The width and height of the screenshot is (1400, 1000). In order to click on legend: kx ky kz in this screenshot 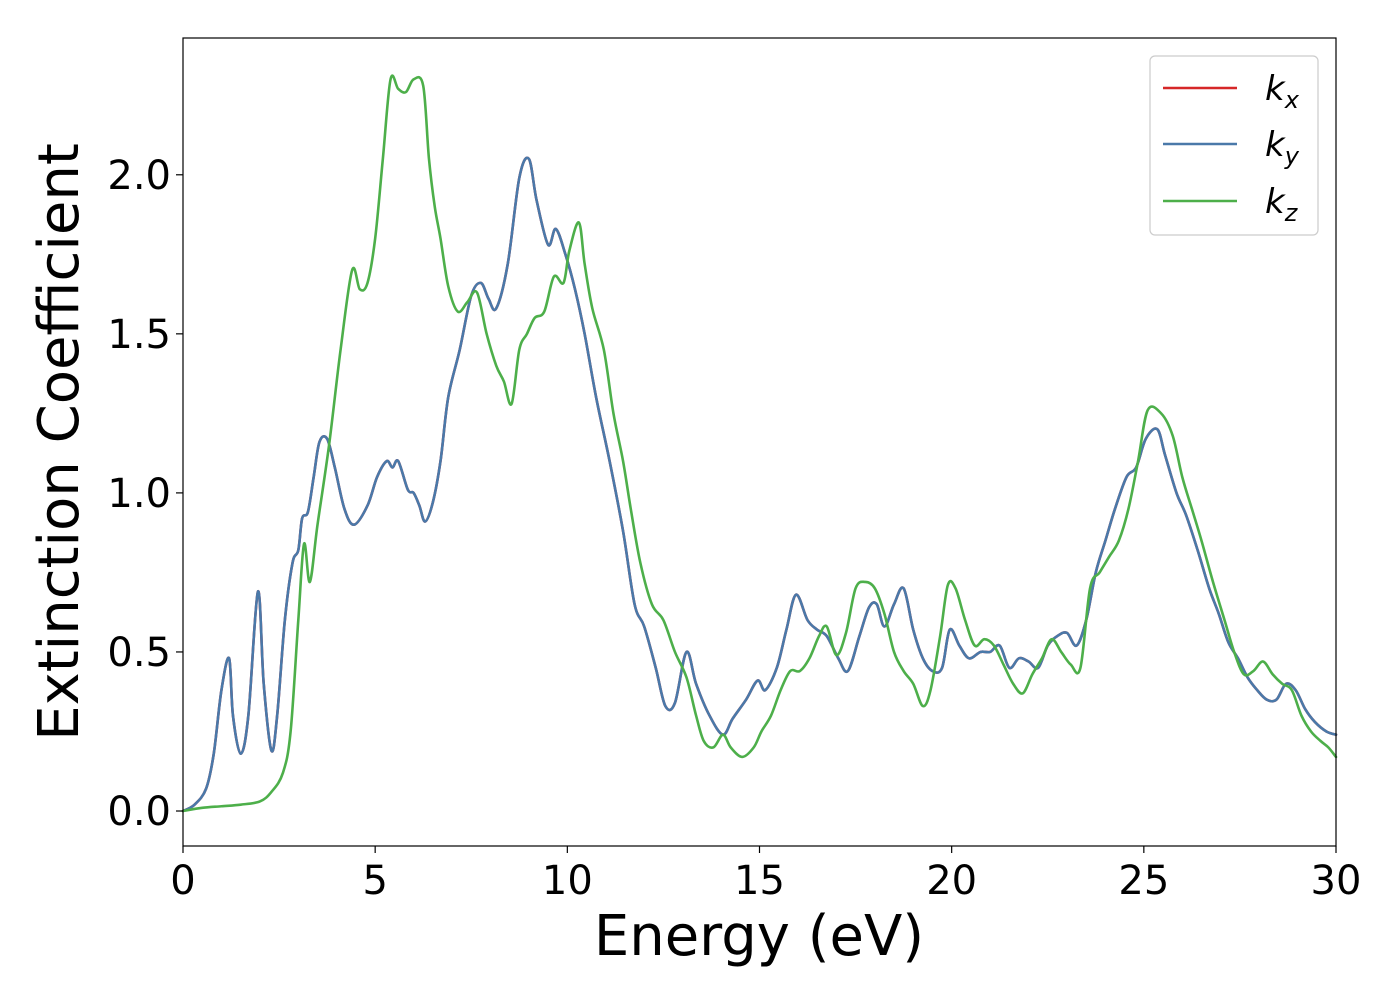, I will do `click(1234, 145)`.